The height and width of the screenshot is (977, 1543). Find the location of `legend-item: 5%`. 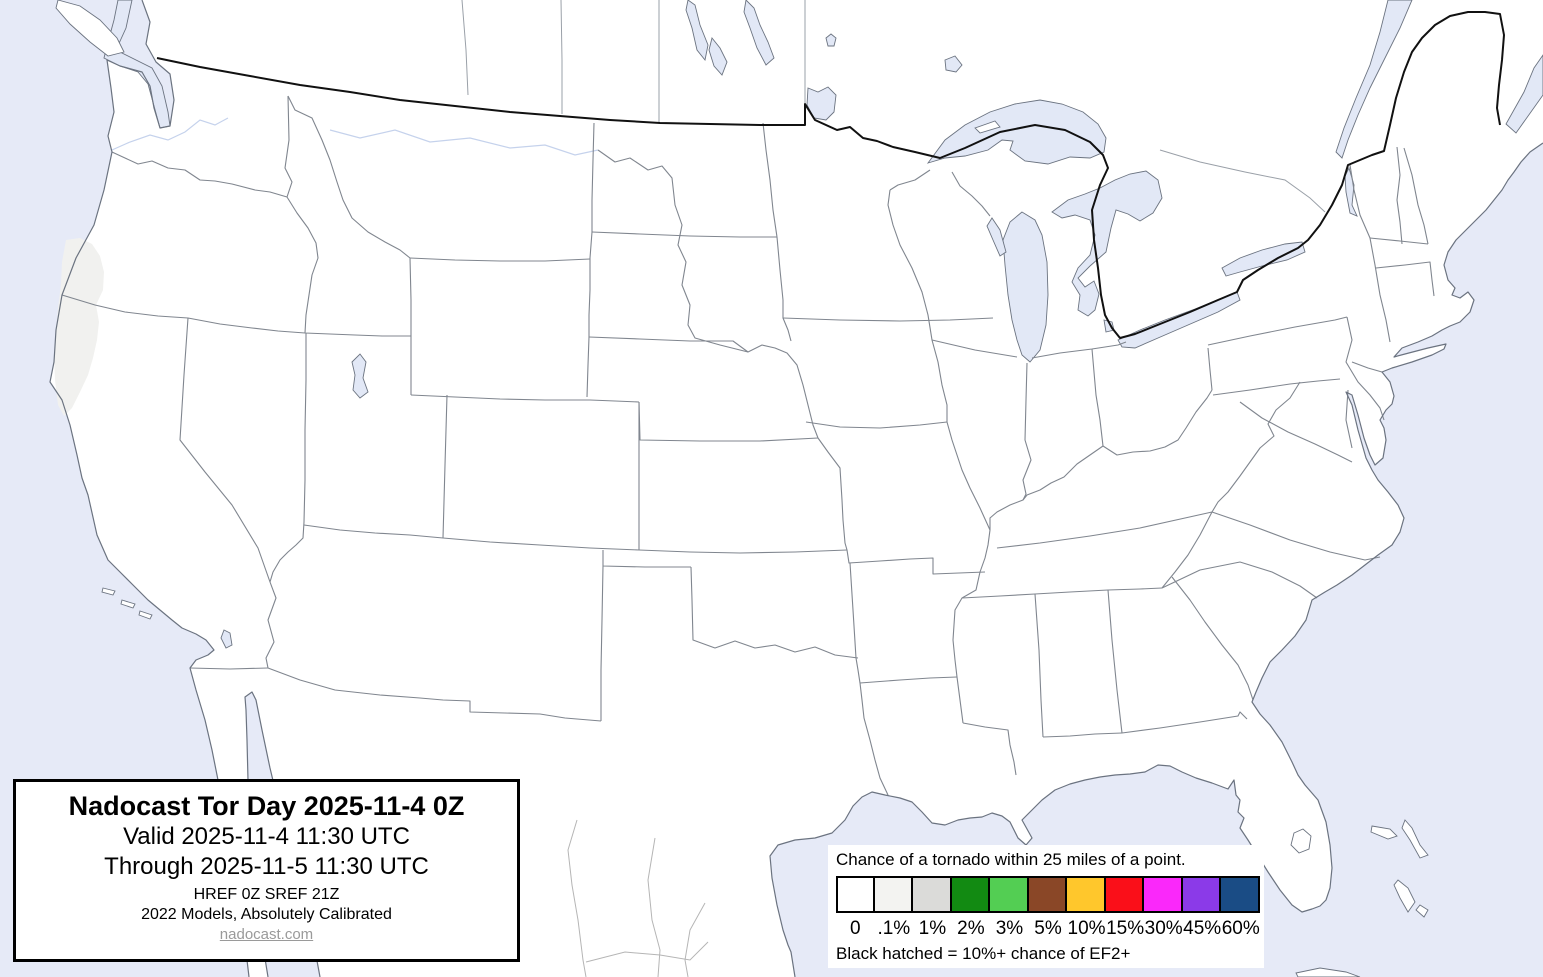

legend-item: 5% is located at coordinates (1047, 908).